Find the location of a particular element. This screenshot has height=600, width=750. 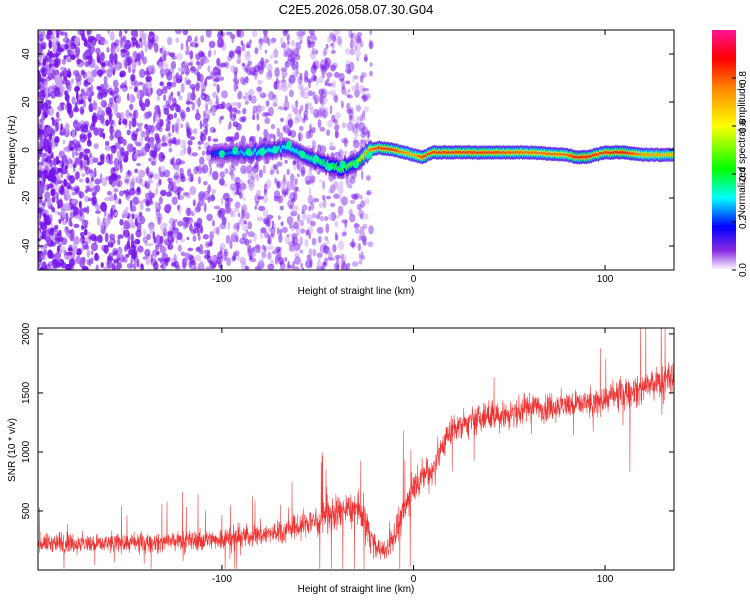

y-tick-label: 1000 is located at coordinates (26, 451).